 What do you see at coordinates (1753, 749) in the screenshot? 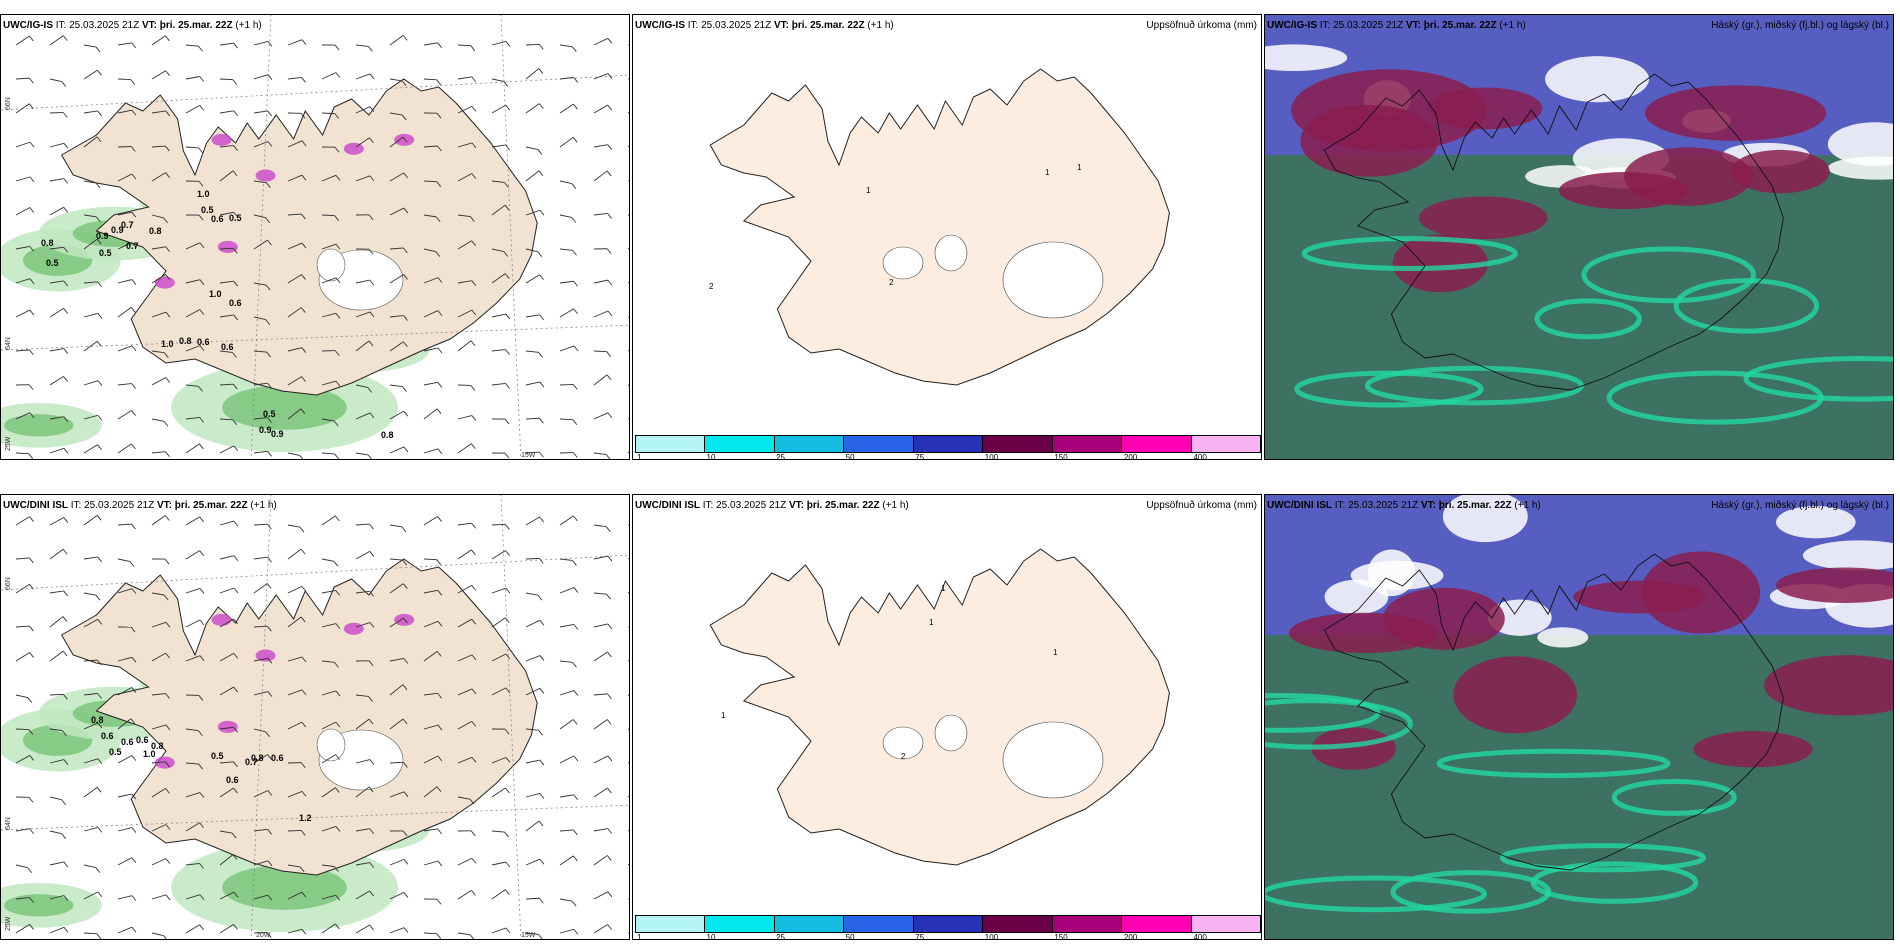
I see `mid-cloud-area` at bounding box center [1753, 749].